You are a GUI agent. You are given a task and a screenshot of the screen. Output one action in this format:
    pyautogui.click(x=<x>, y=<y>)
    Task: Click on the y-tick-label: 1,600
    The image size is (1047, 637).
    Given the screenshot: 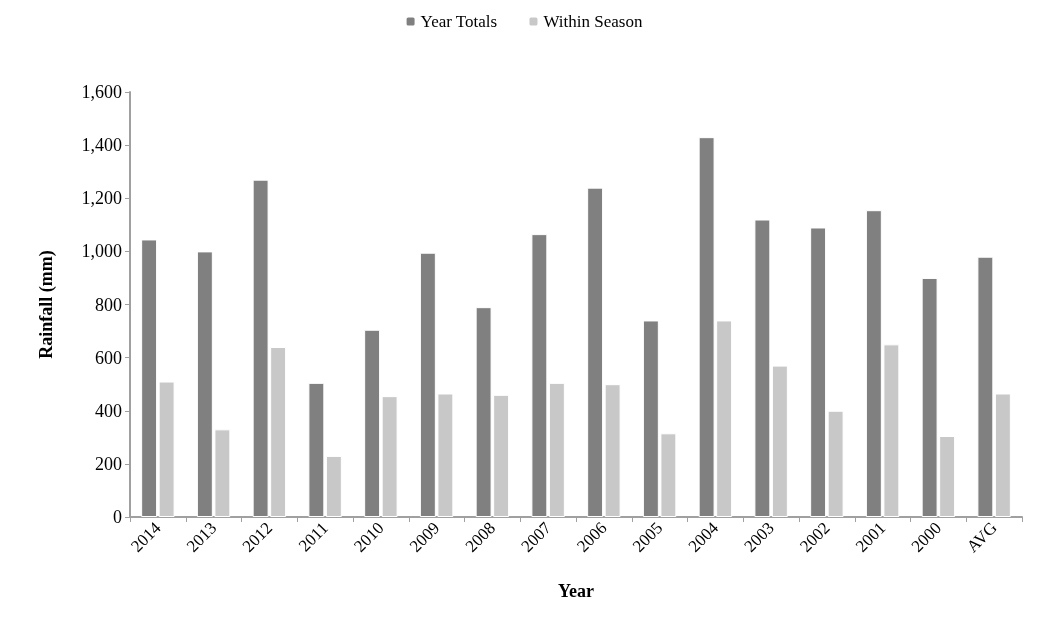 What is the action you would take?
    pyautogui.click(x=101, y=92)
    